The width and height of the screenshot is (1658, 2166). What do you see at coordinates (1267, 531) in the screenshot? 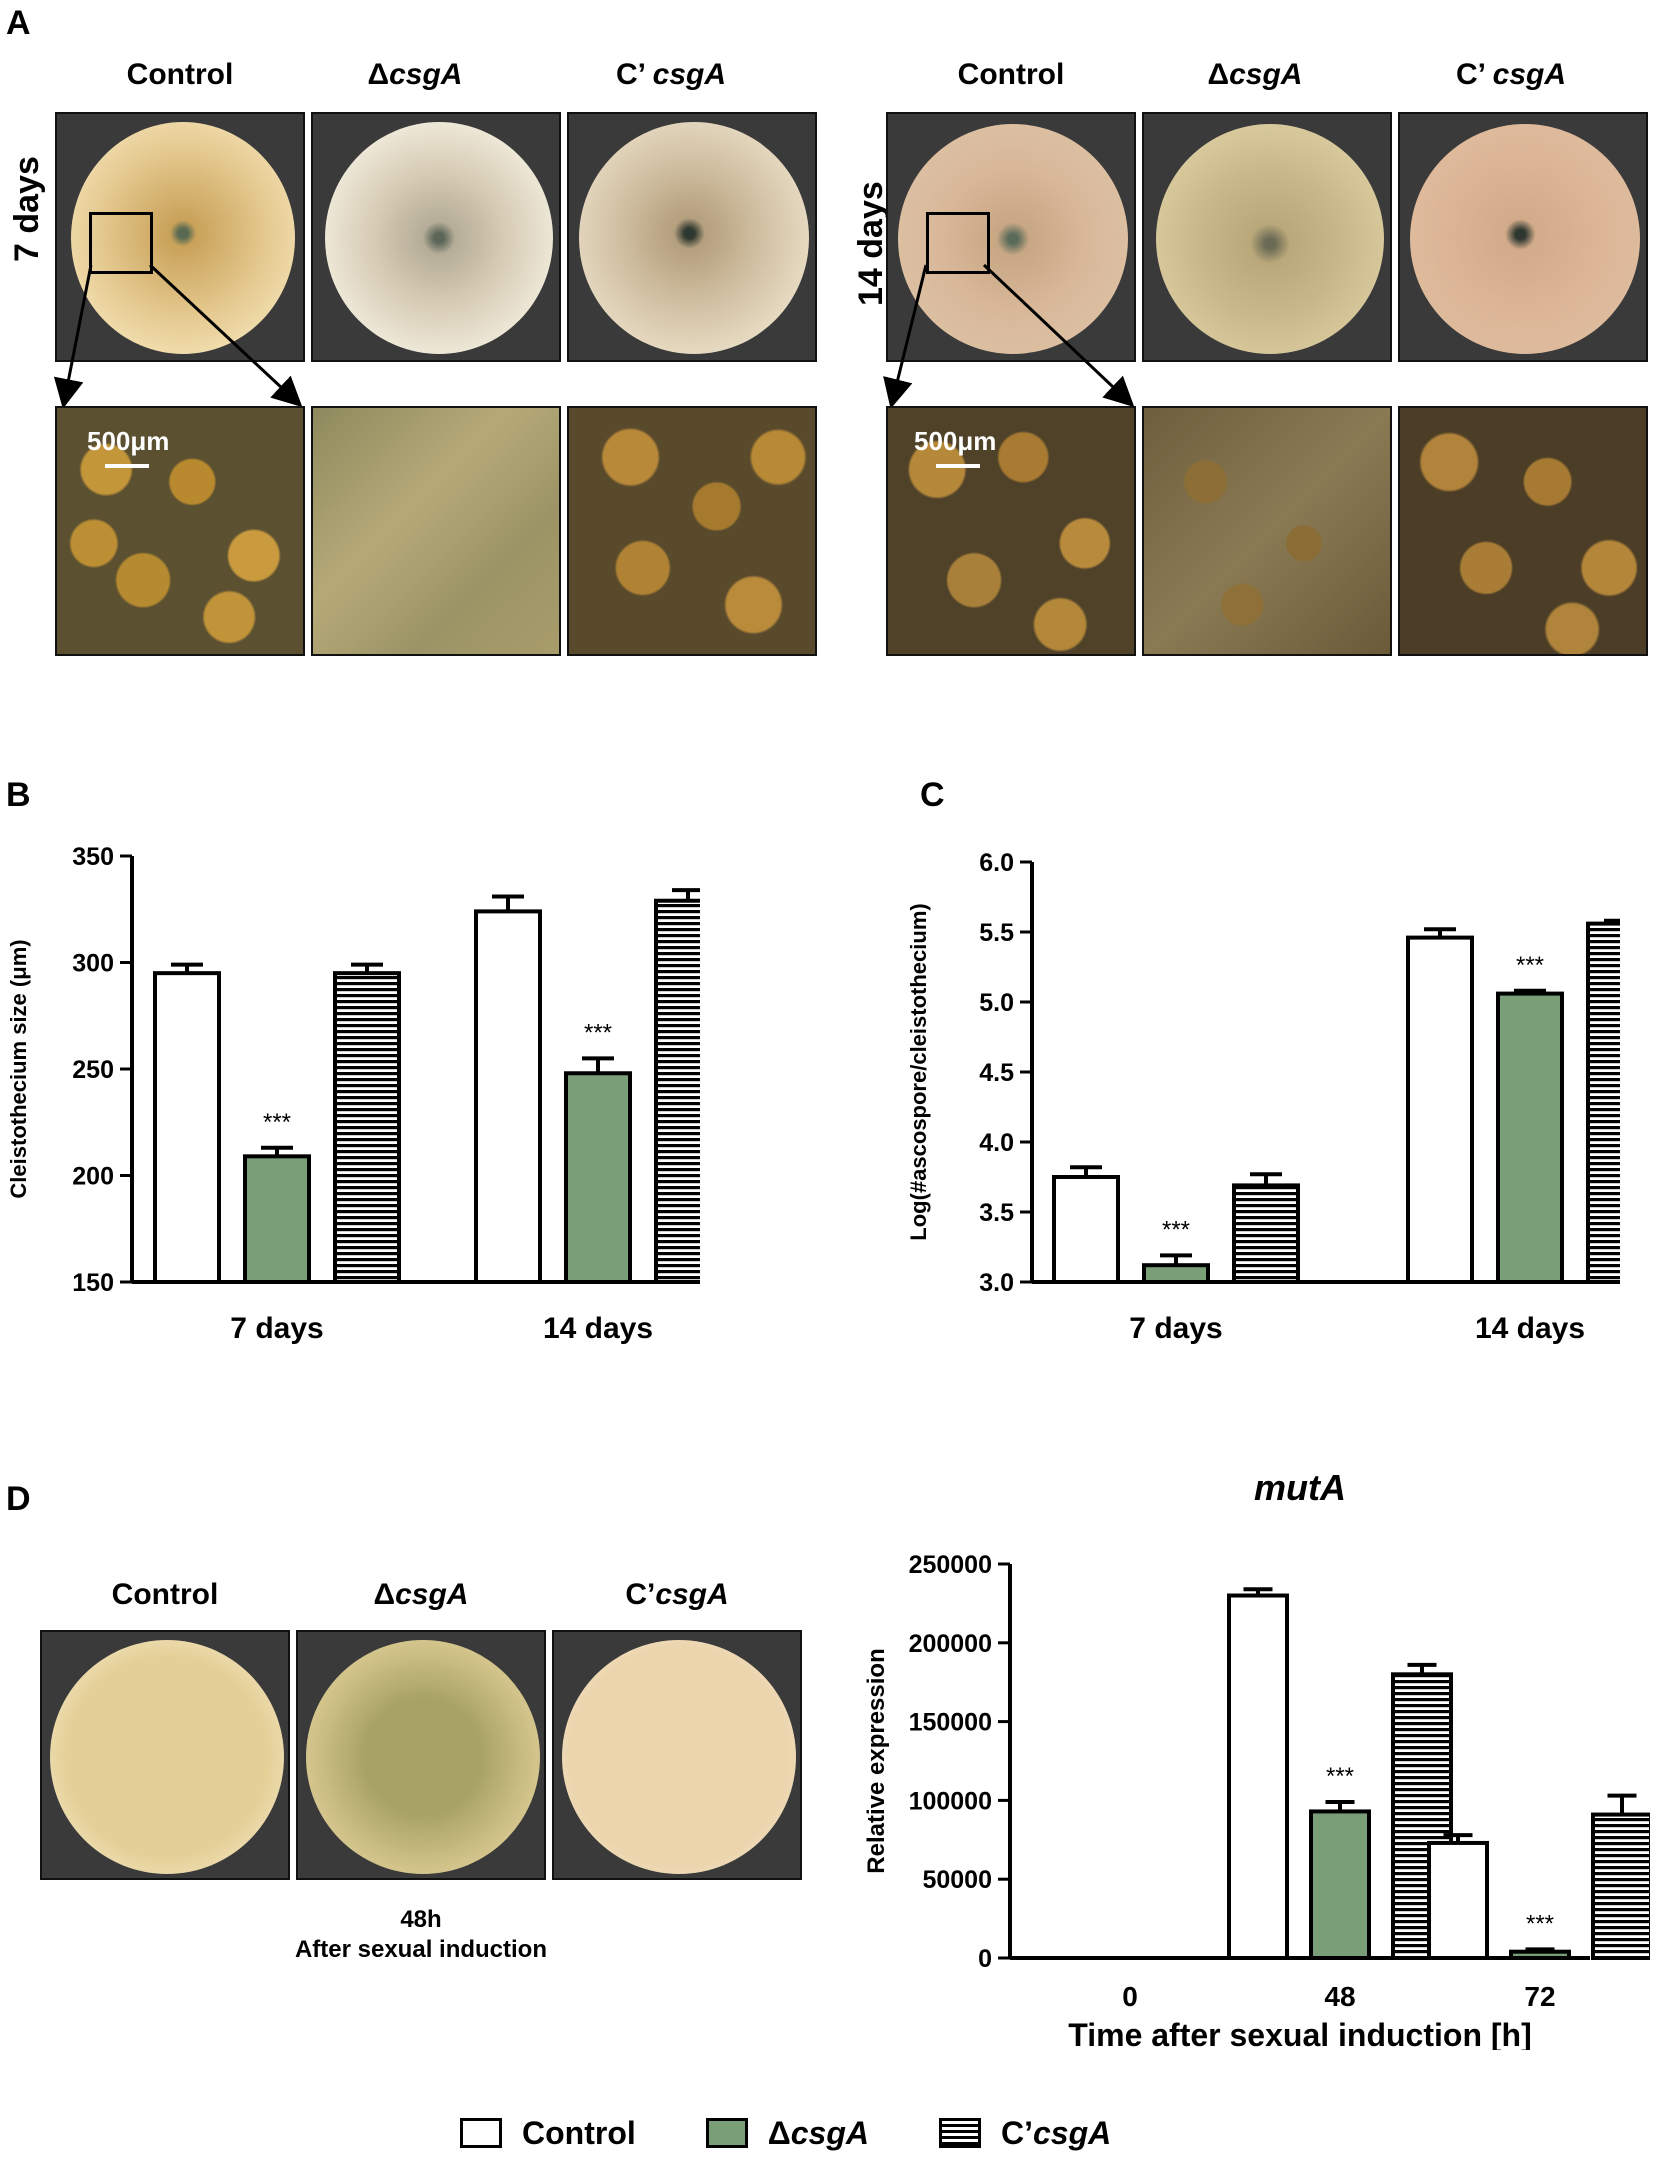
I see `micro-photo-14d-mutant` at bounding box center [1267, 531].